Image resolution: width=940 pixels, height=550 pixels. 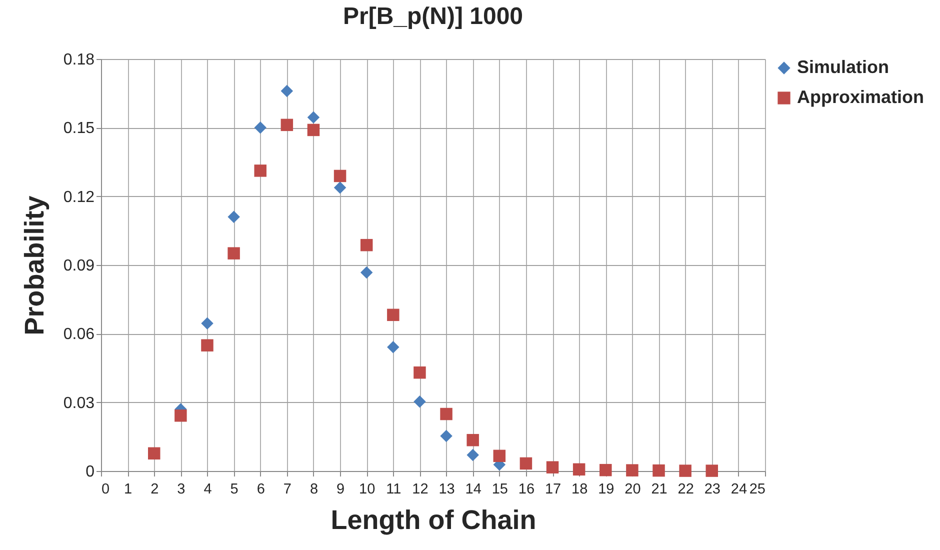 What do you see at coordinates (433, 520) in the screenshot?
I see `x-axis-title: Length of Chain` at bounding box center [433, 520].